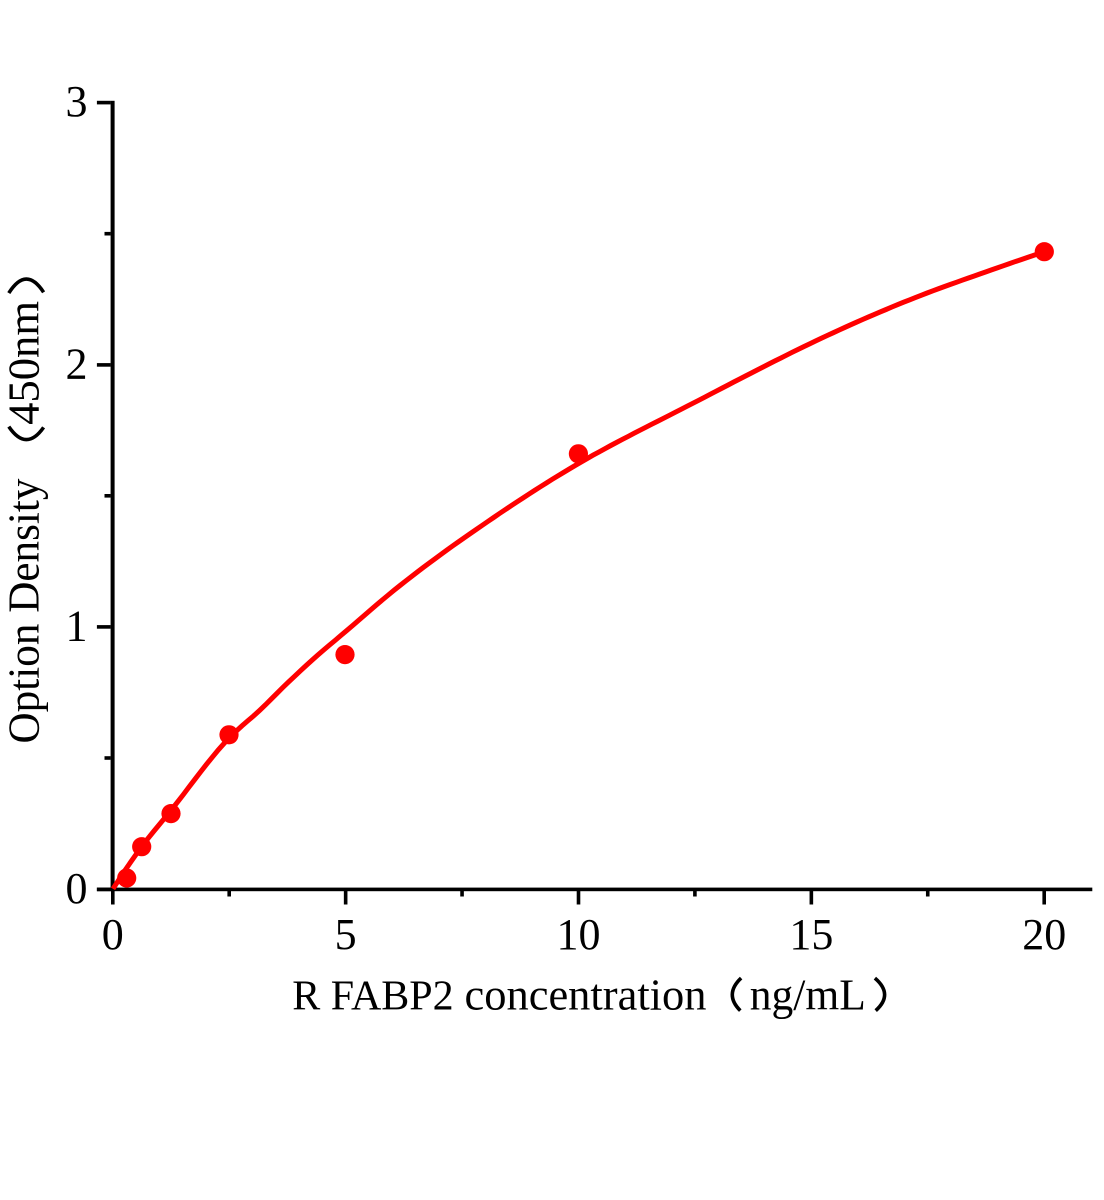 This screenshot has height=1200, width=1104. I want to click on svg-text: 450nm, so click(24, 363).